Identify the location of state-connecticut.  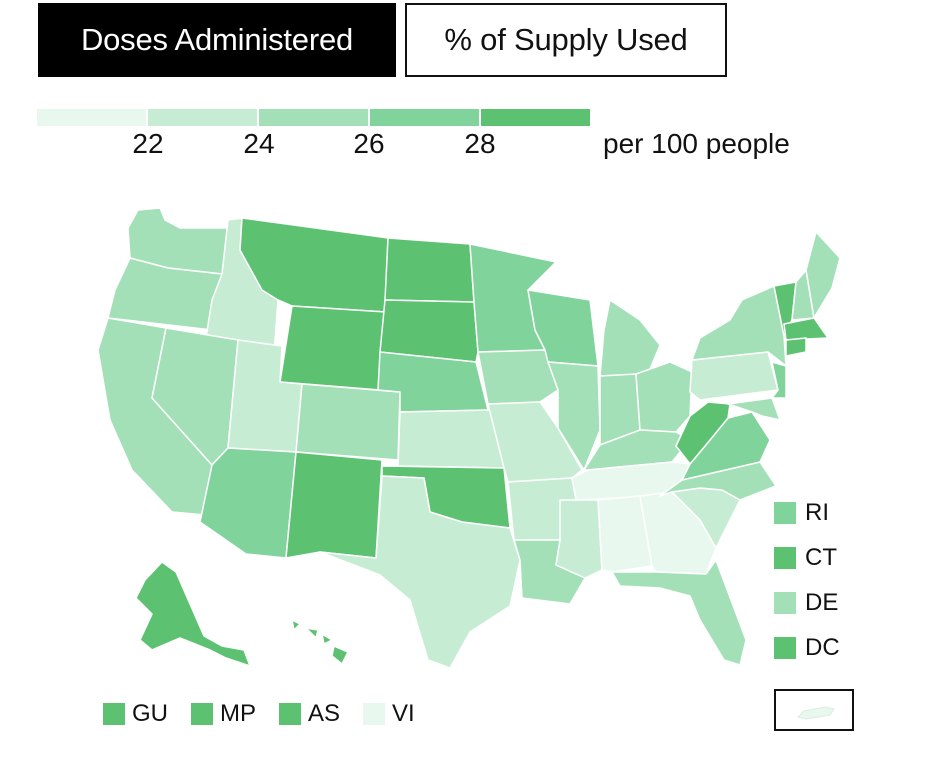
(796, 347).